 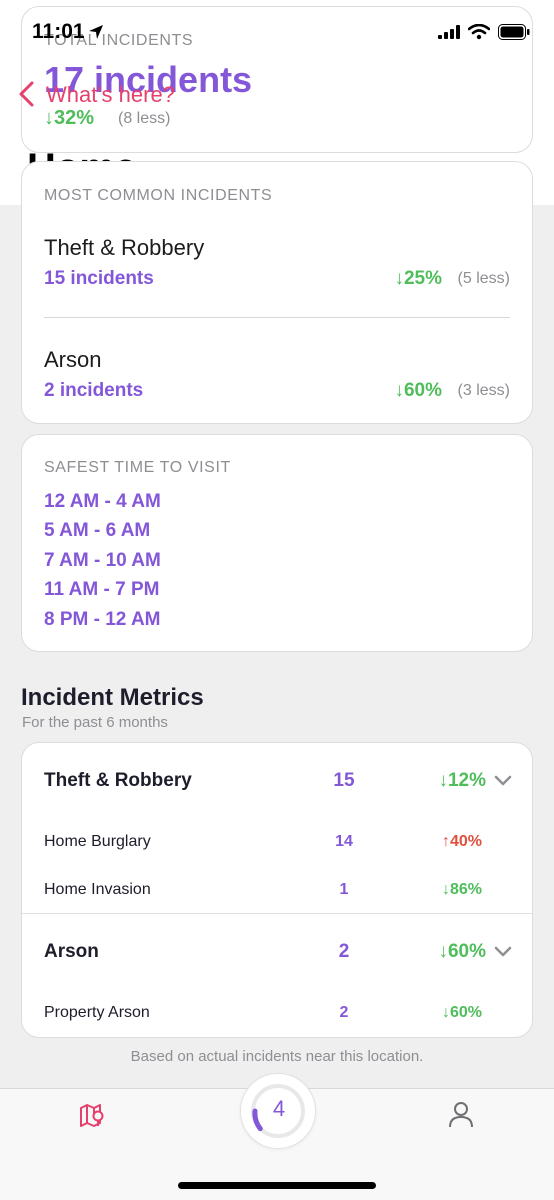 I want to click on total-count: 17 incidents, so click(x=148, y=79).